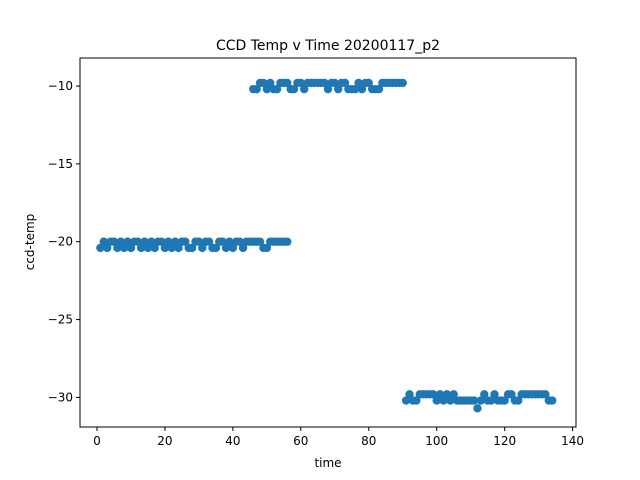 The height and width of the screenshot is (480, 640). What do you see at coordinates (300, 441) in the screenshot?
I see `x-tick-label: 60` at bounding box center [300, 441].